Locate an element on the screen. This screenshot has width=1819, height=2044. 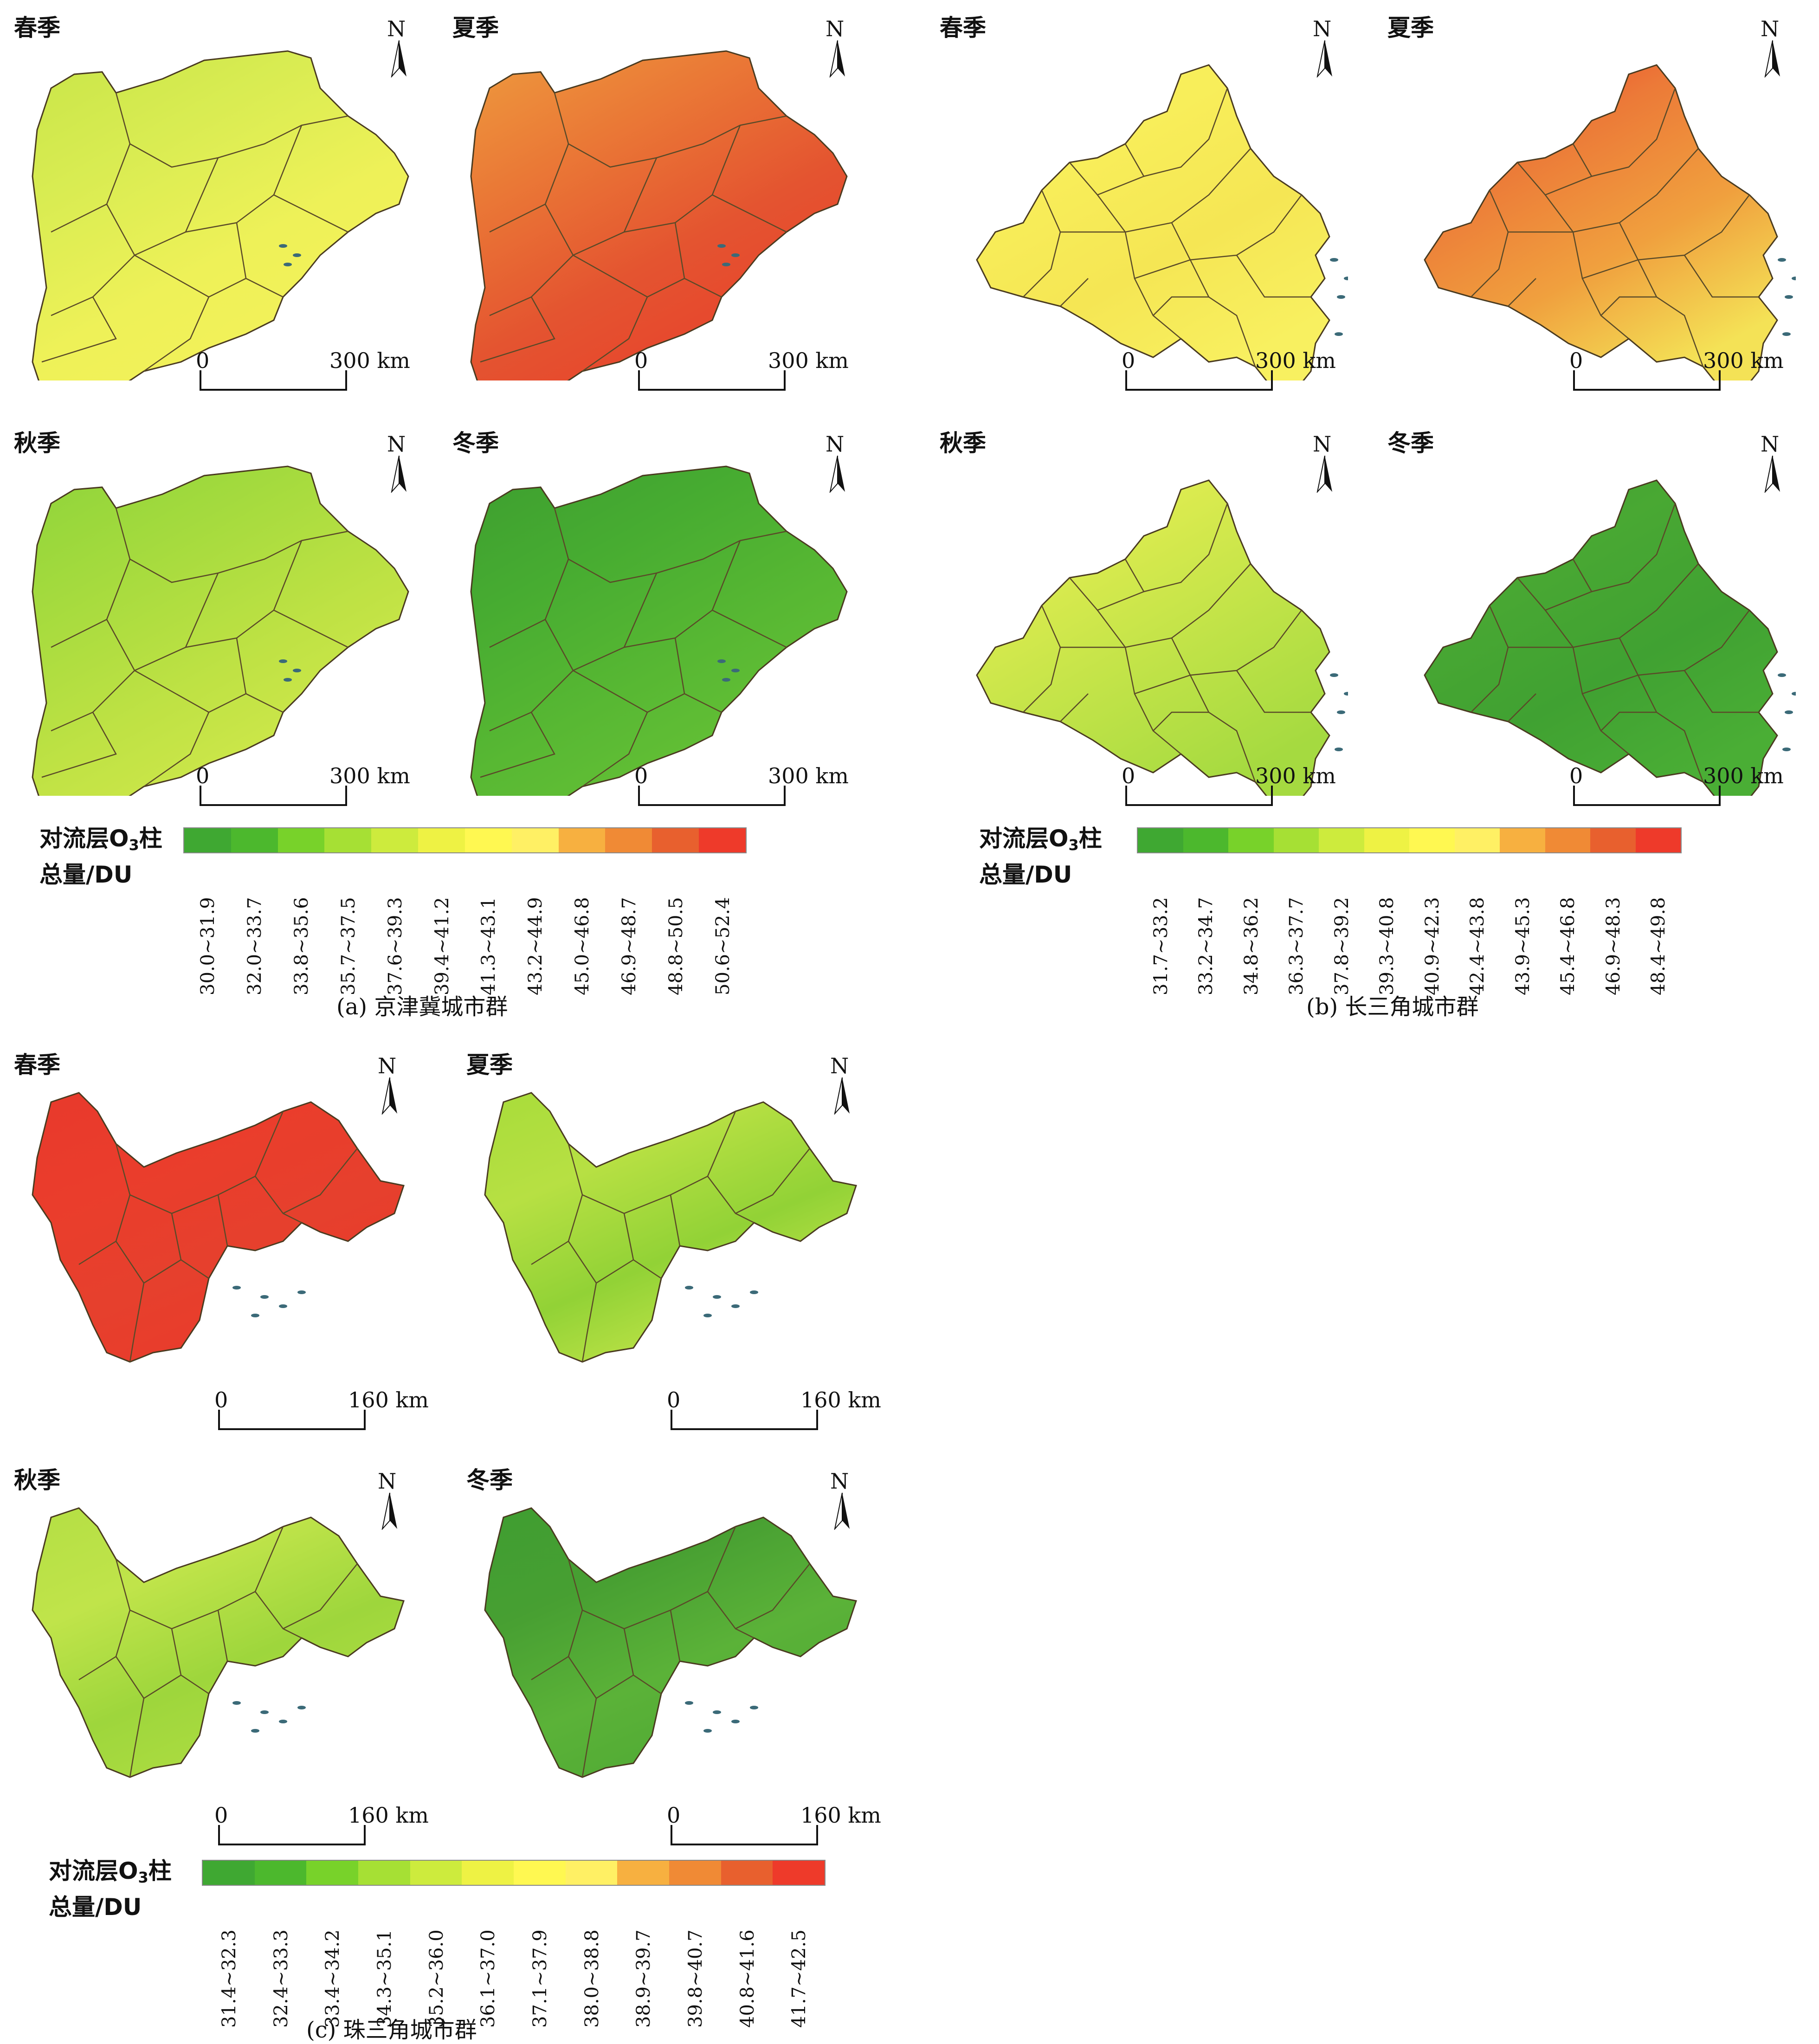
season-label: 夏季 is located at coordinates (489, 1064).